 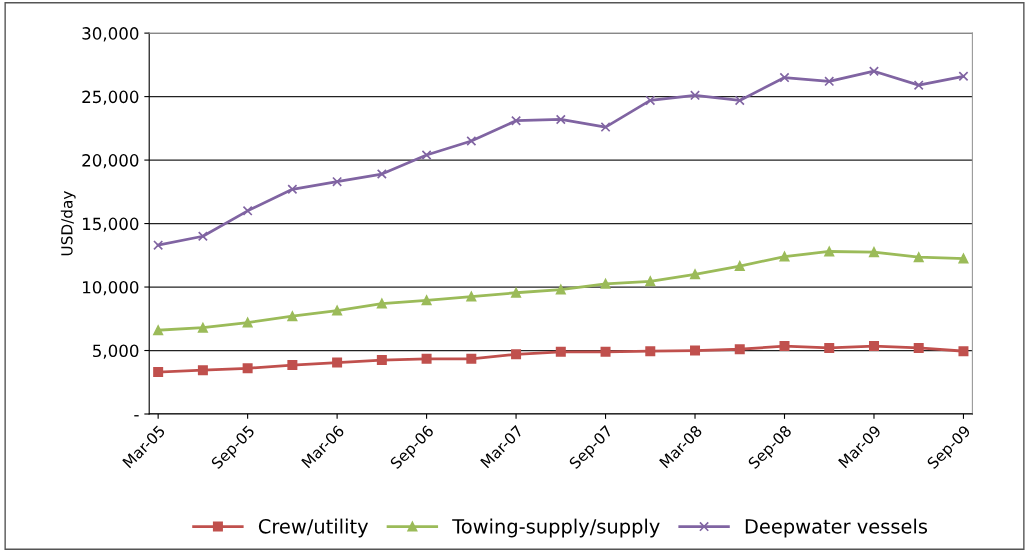 I want to click on y-tick-label: 5,000, so click(x=116, y=351).